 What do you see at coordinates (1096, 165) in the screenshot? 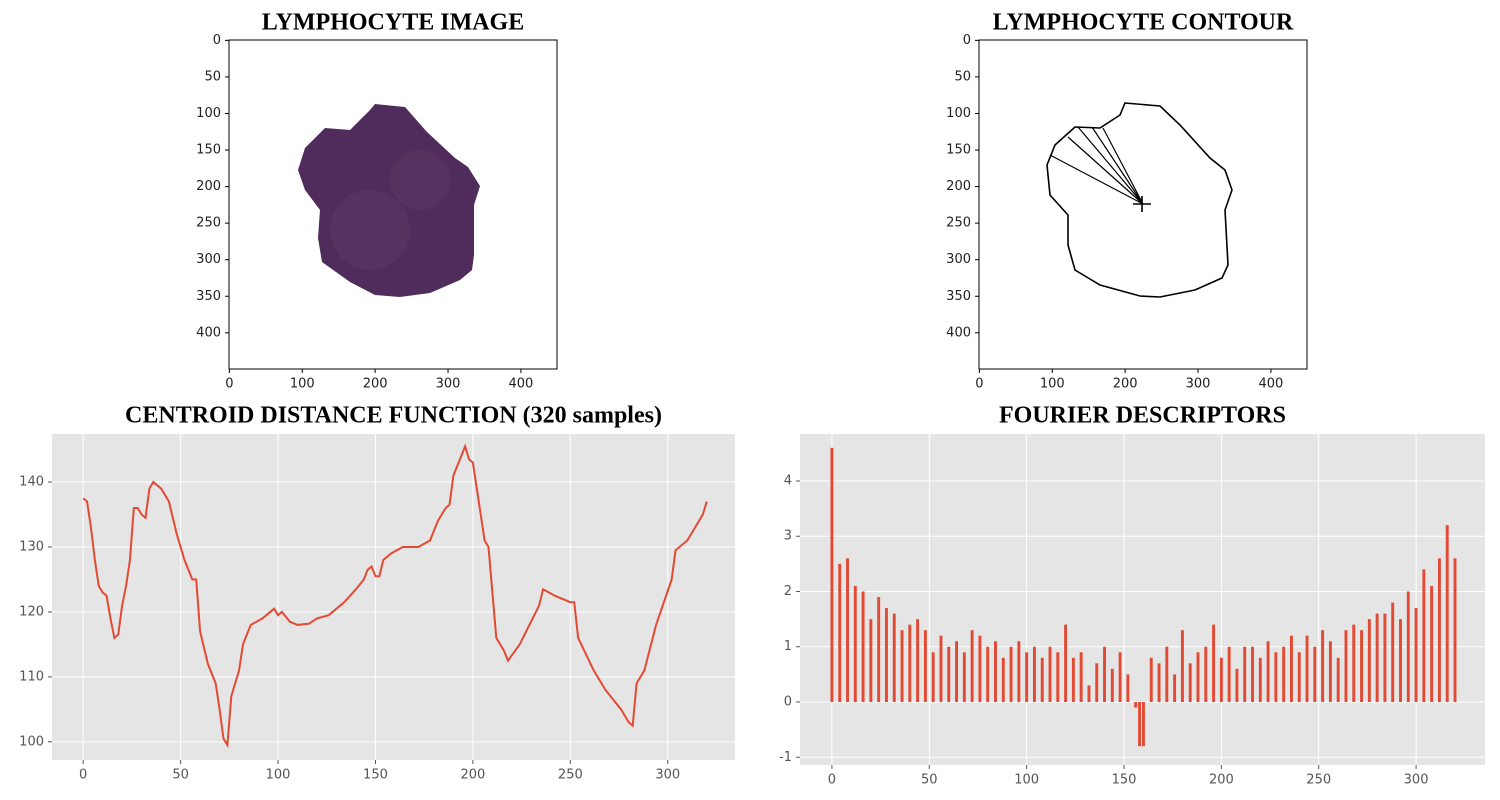
I see `radial-lines` at bounding box center [1096, 165].